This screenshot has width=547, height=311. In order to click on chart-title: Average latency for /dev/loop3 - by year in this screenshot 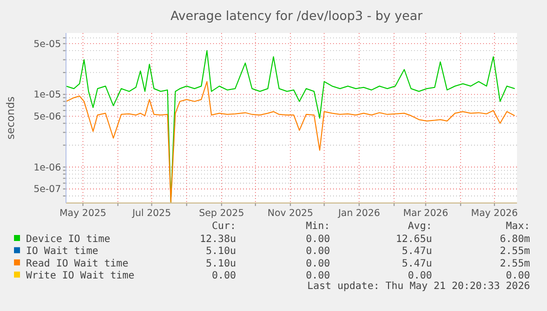, I will do `click(297, 15)`.